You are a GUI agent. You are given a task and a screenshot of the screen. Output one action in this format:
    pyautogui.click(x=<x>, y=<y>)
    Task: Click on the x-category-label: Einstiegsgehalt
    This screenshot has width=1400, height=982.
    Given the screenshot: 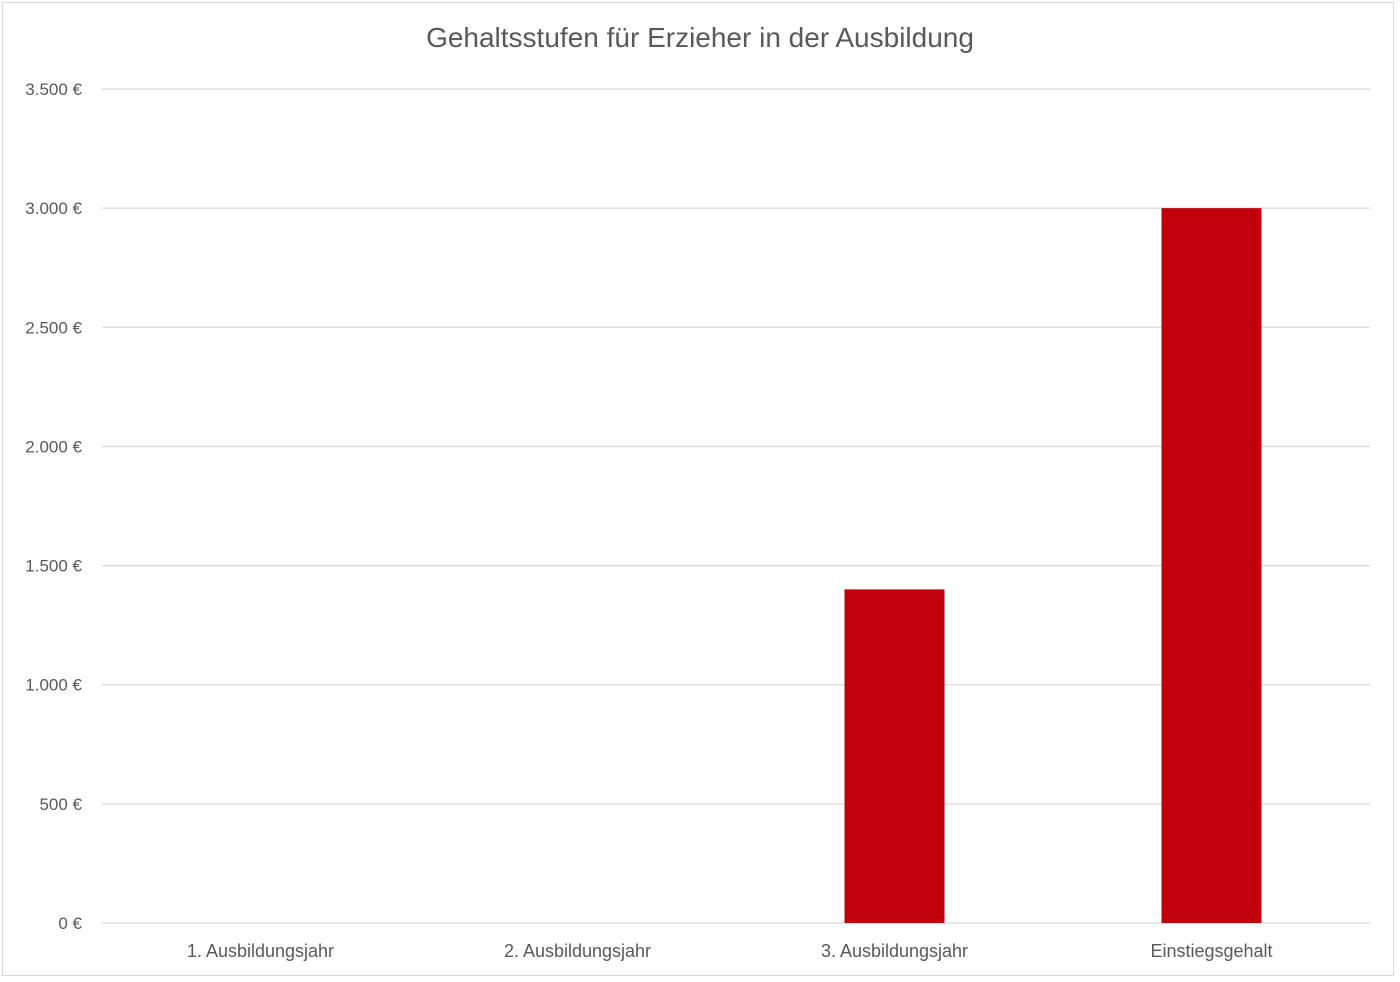 What is the action you would take?
    pyautogui.click(x=1211, y=951)
    